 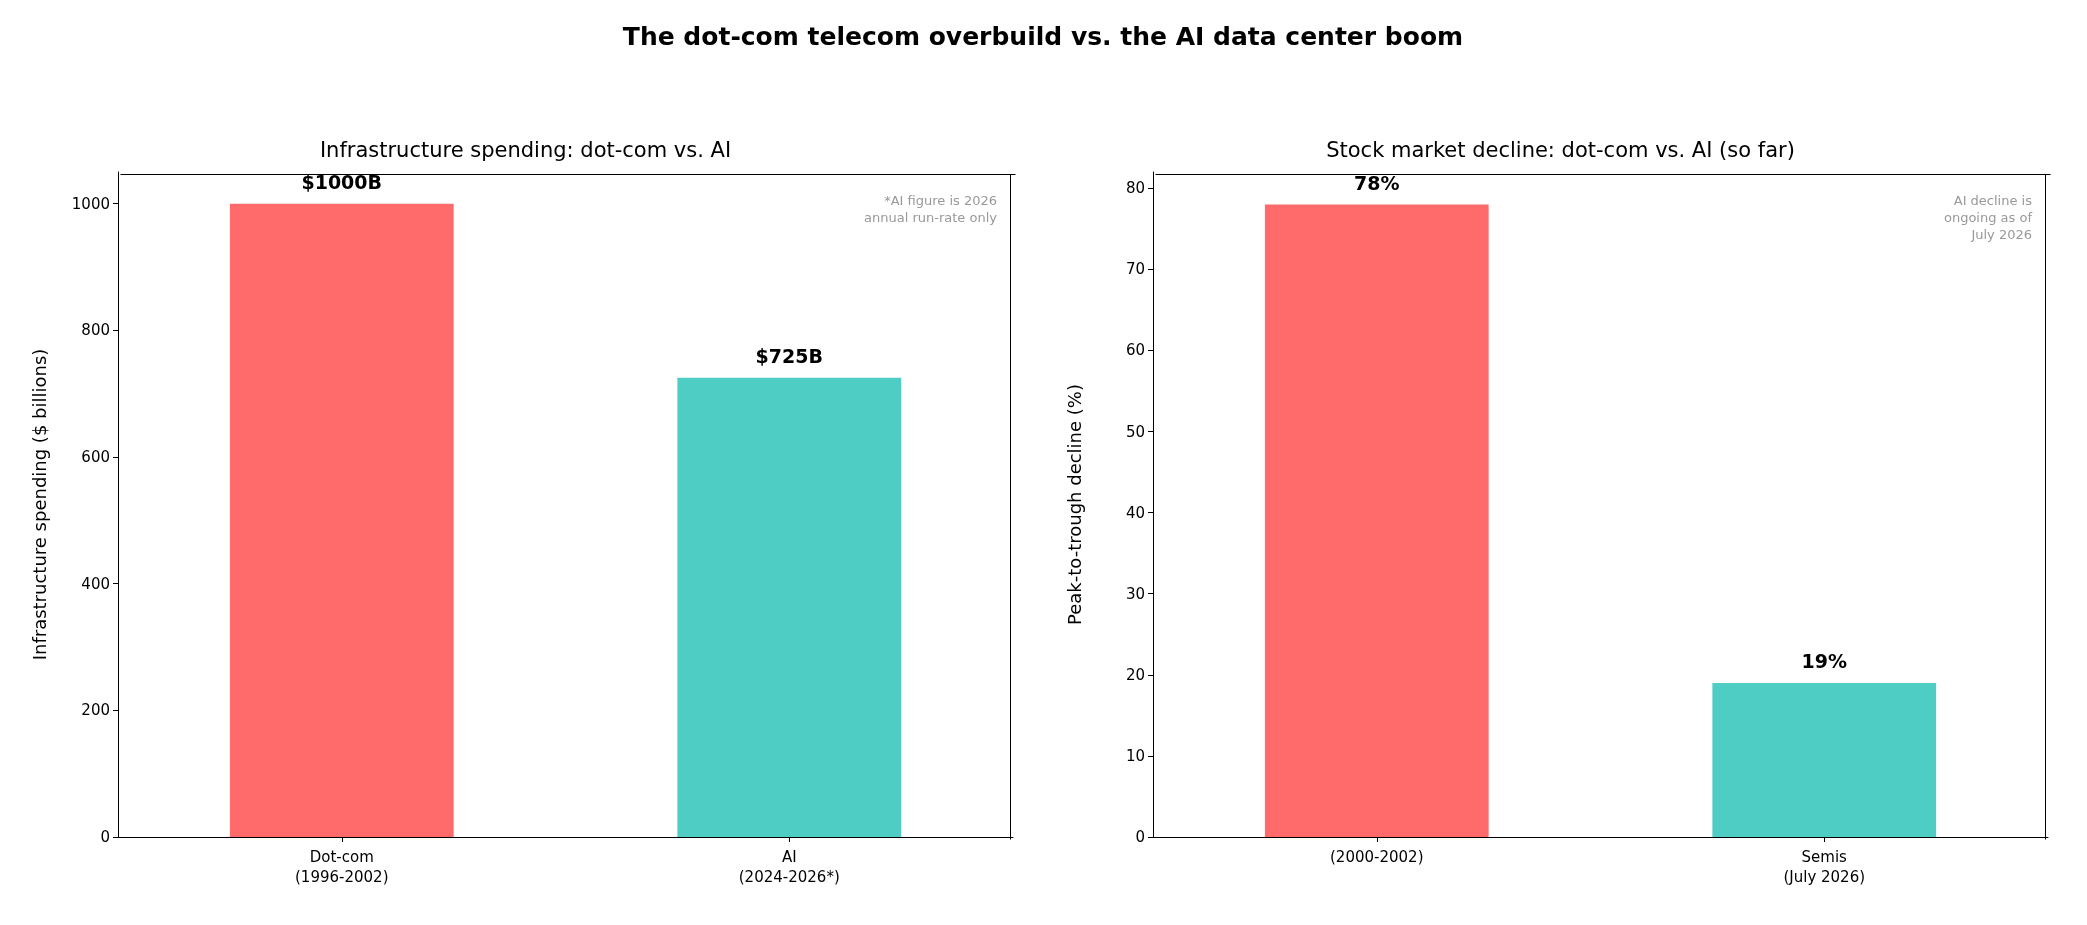 What do you see at coordinates (1135, 593) in the screenshot?
I see `y-tick-label: 30` at bounding box center [1135, 593].